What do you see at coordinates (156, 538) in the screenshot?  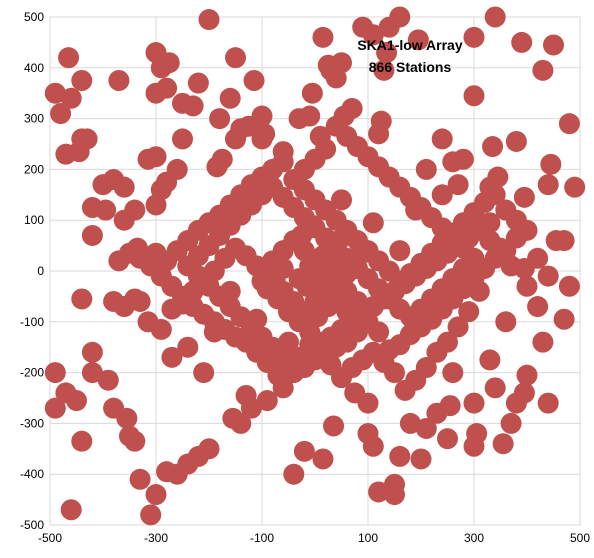 I see `x-tick-label: -300` at bounding box center [156, 538].